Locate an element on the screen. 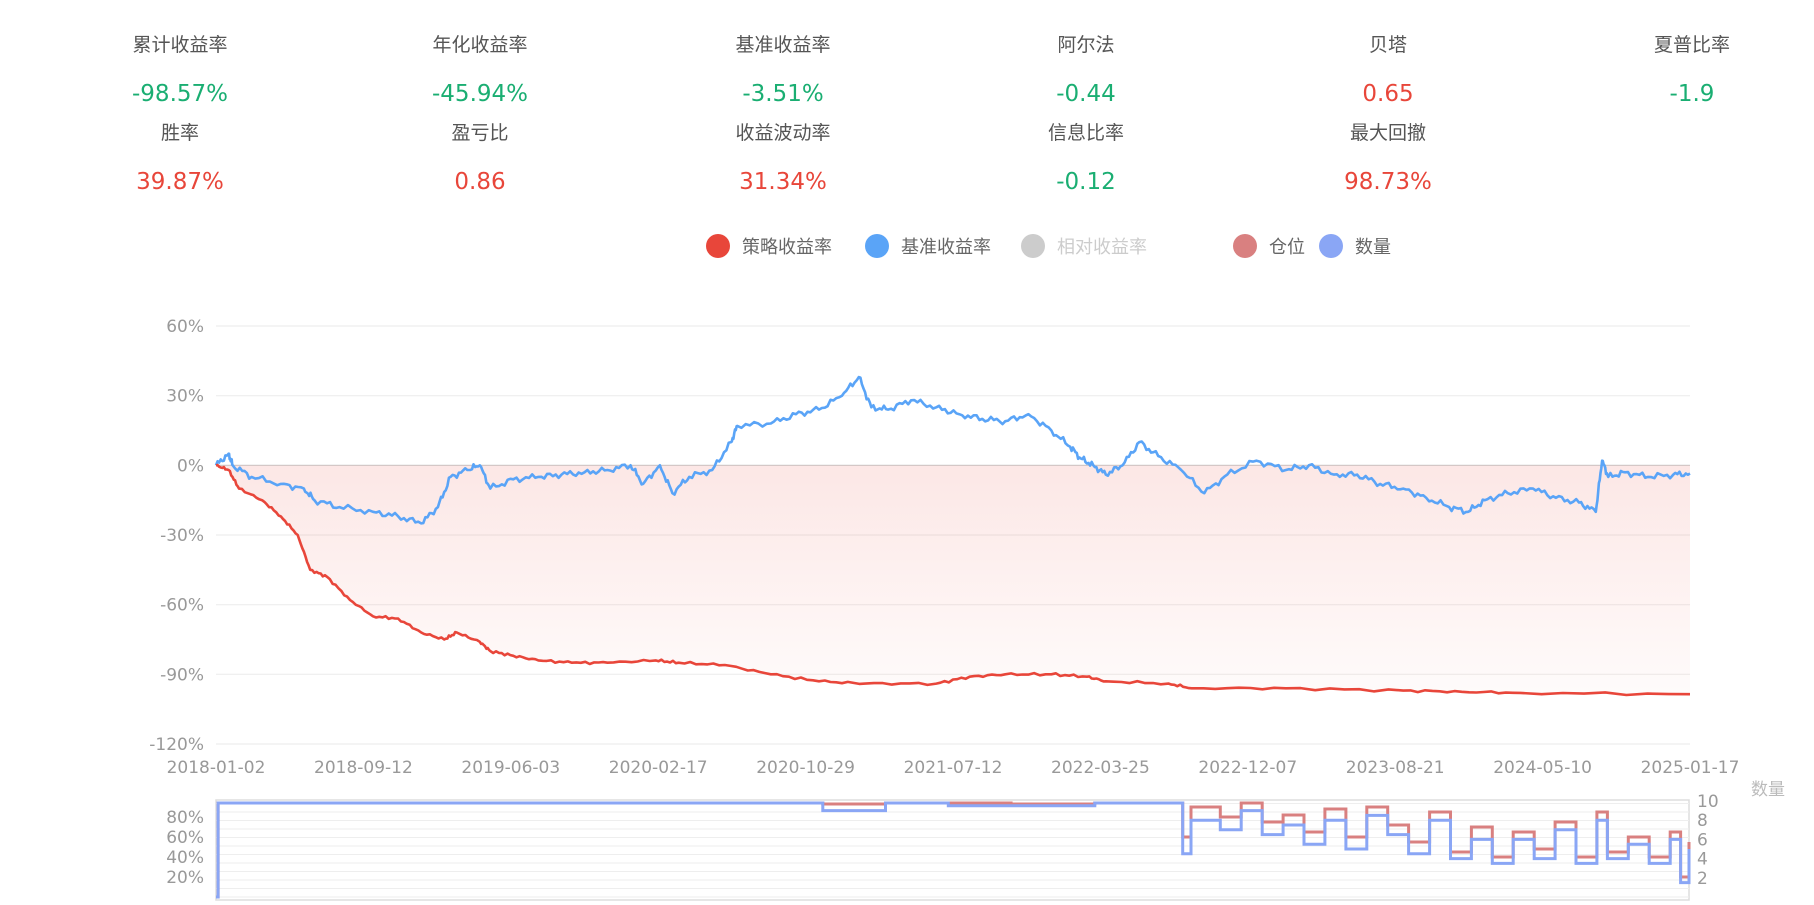 This screenshot has width=1814, height=905. x-tick-label: 2021-07-12 is located at coordinates (953, 768).